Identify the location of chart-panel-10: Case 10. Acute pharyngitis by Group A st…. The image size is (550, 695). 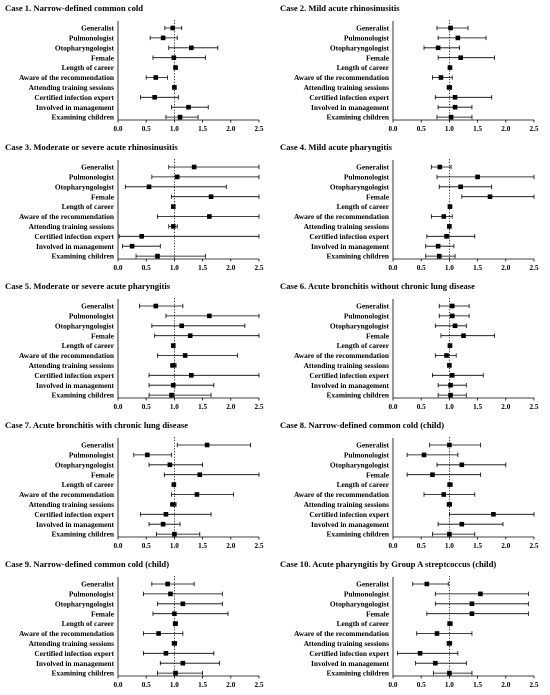
(409, 624).